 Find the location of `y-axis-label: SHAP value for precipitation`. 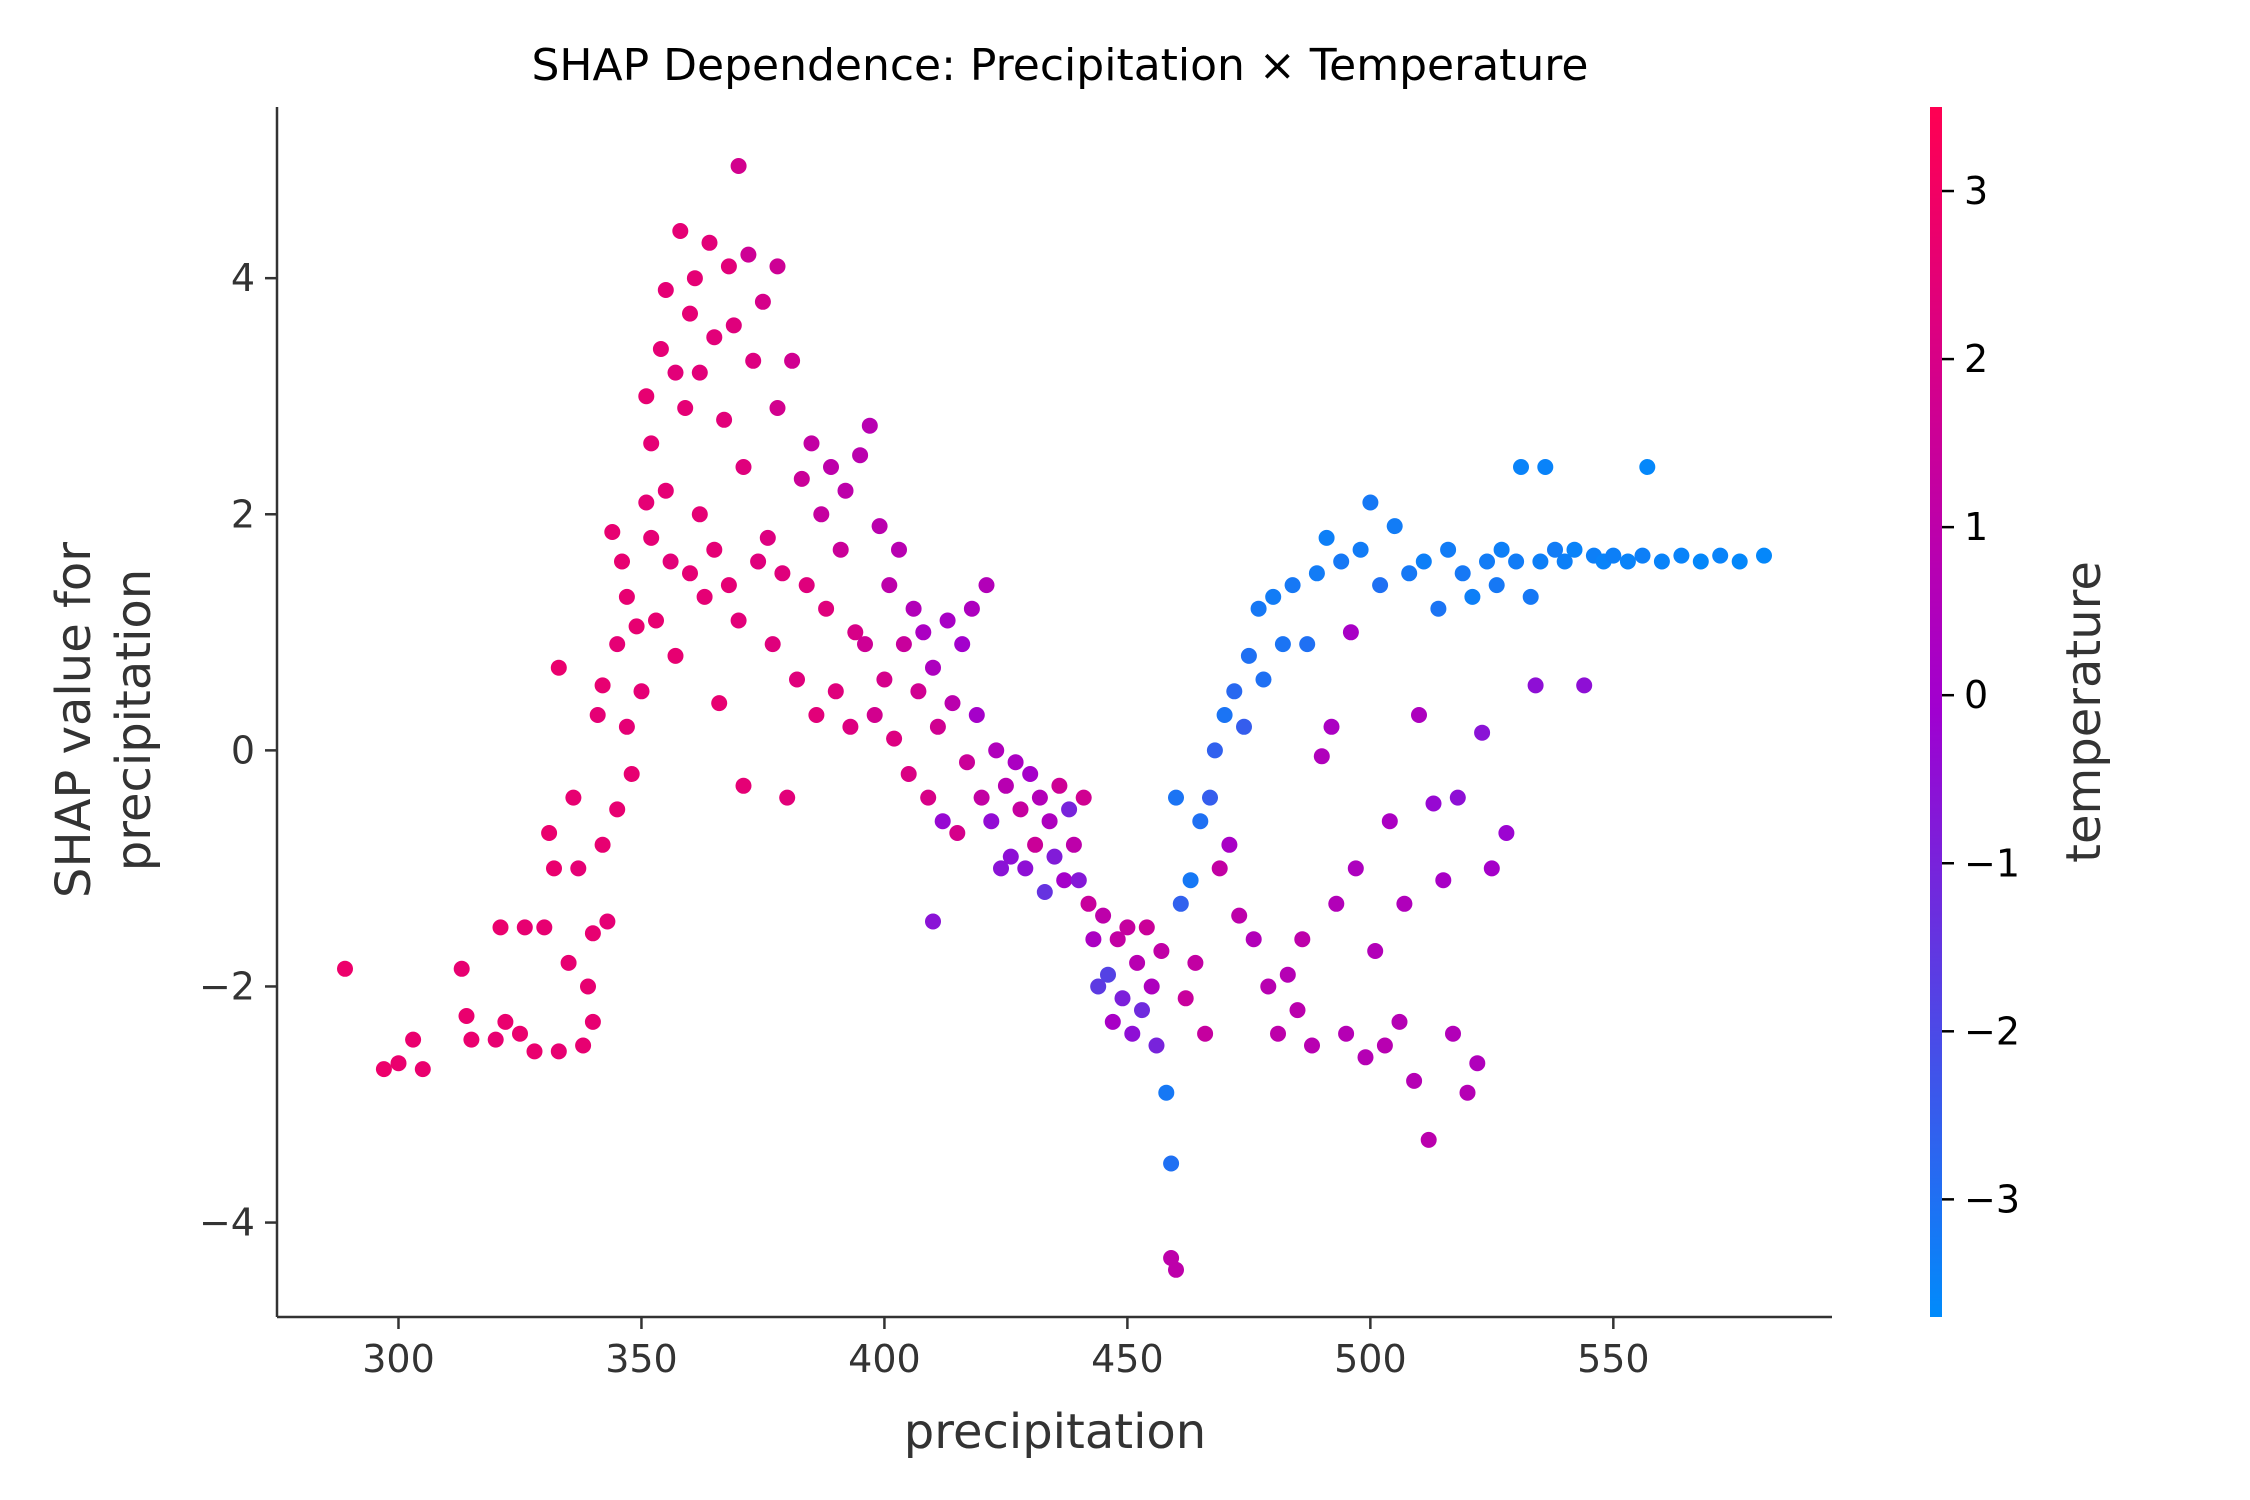

y-axis-label: SHAP value for precipitation is located at coordinates (104, 720).